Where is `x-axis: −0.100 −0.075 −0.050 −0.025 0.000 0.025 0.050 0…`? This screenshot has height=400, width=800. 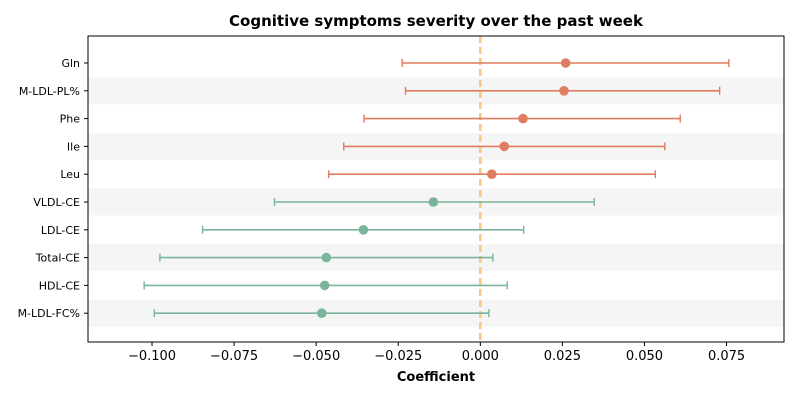 x-axis: −0.100 −0.075 −0.050 −0.025 0.000 0.025 0.050 0… is located at coordinates (436, 353).